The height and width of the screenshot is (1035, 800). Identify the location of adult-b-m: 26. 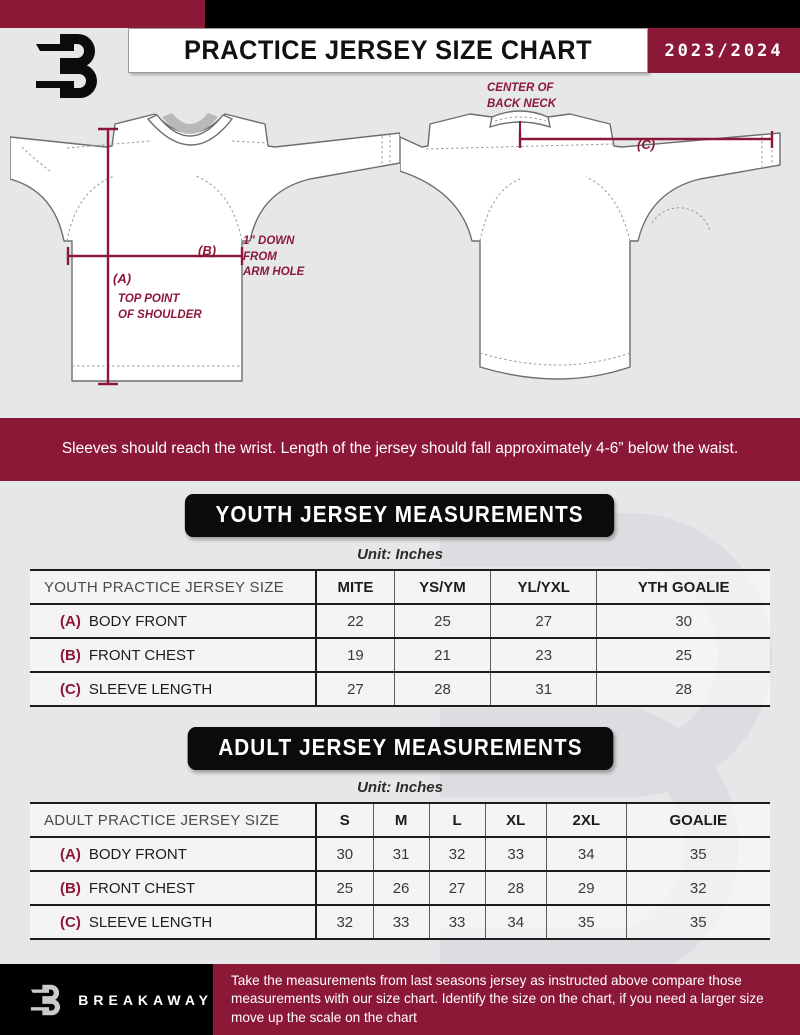
(401, 888).